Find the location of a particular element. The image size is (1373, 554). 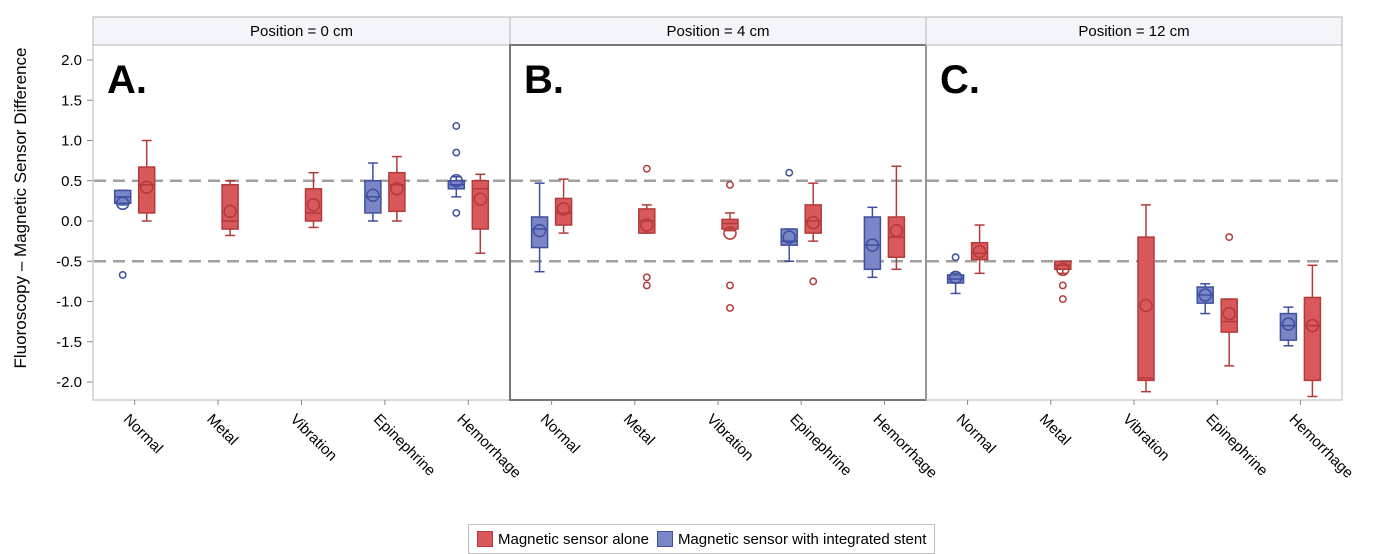

y-tick-label: -0.5 is located at coordinates (69, 261).